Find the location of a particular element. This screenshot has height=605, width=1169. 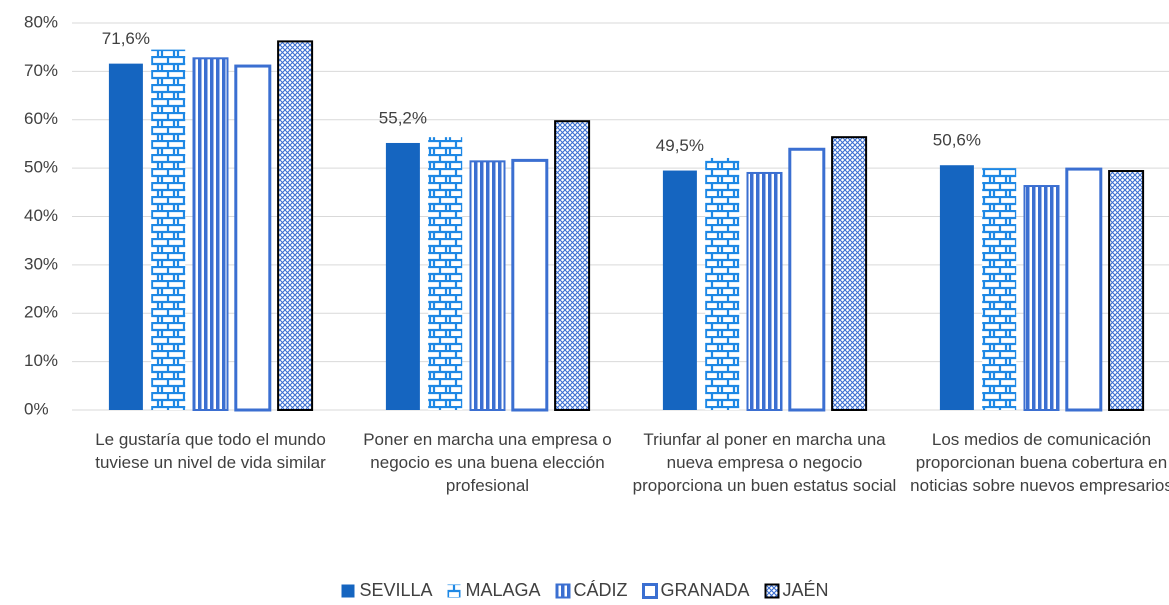

legend-entry: GRANADA is located at coordinates (695, 590).